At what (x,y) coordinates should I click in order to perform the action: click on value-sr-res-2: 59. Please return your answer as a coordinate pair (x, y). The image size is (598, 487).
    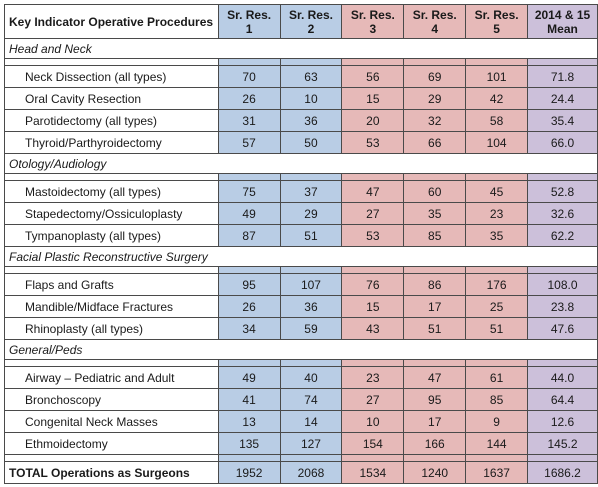
    Looking at the image, I should click on (311, 328).